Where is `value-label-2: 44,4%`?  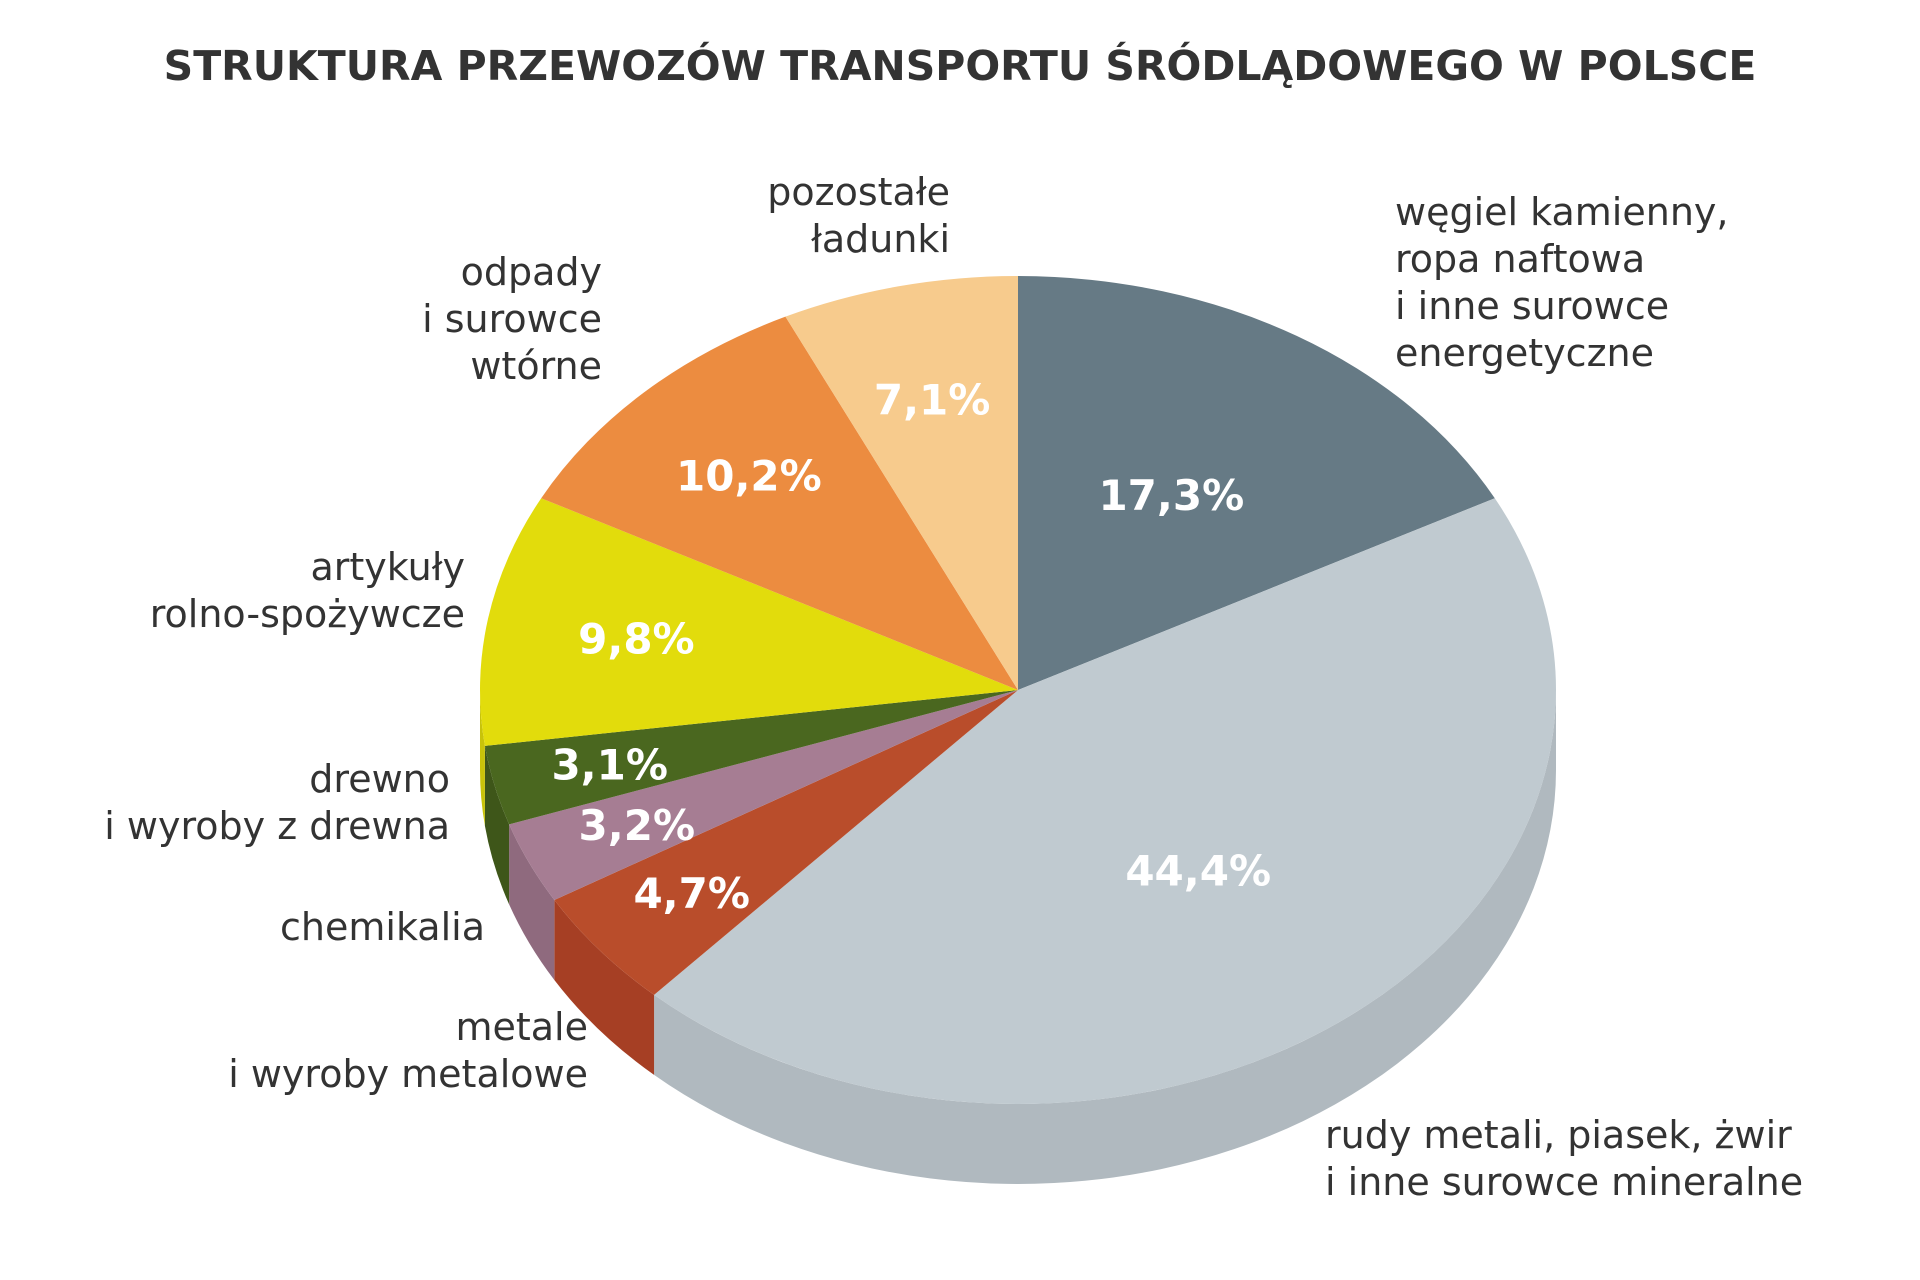
value-label-2: 44,4% is located at coordinates (1198, 871).